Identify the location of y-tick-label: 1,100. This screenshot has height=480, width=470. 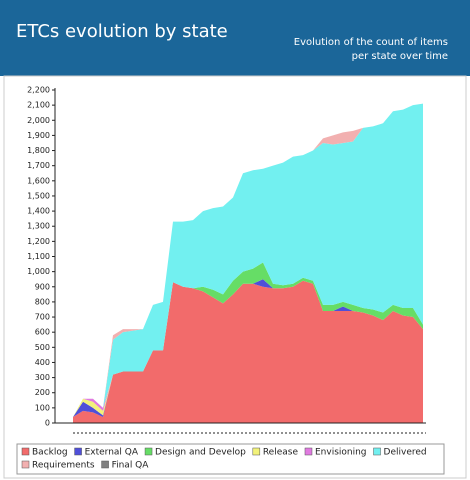
(38, 256).